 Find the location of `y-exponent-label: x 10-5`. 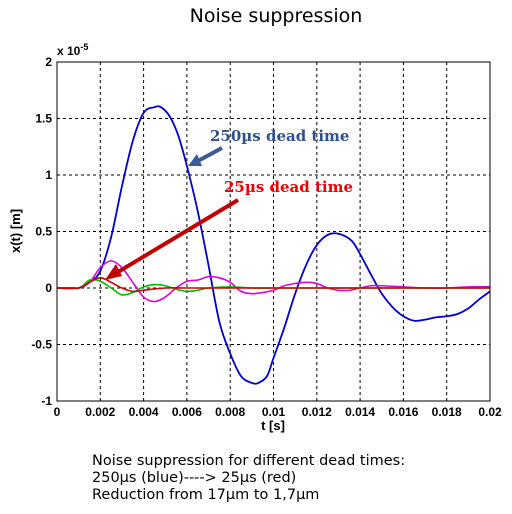

y-exponent-label: x 10-5 is located at coordinates (72, 50).